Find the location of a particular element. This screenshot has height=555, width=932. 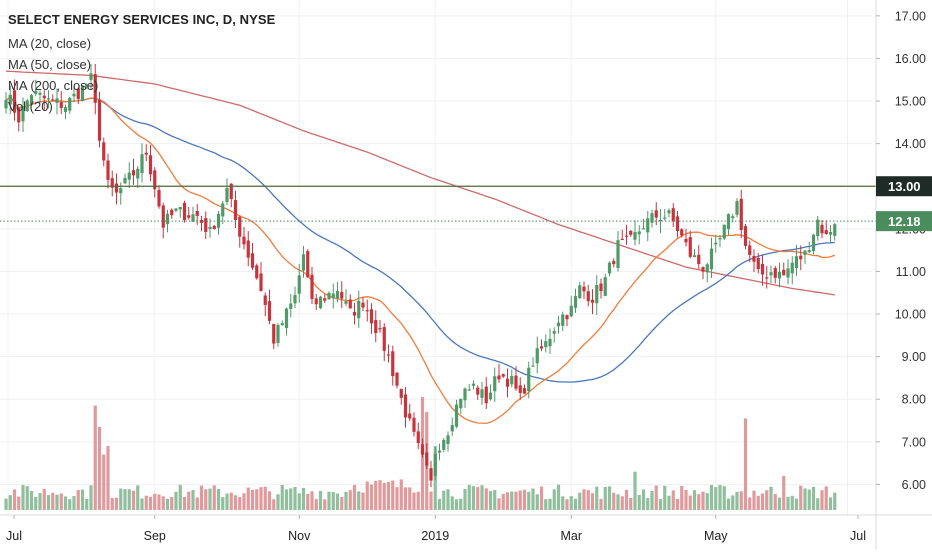

level-price-badge is located at coordinates (904, 186).